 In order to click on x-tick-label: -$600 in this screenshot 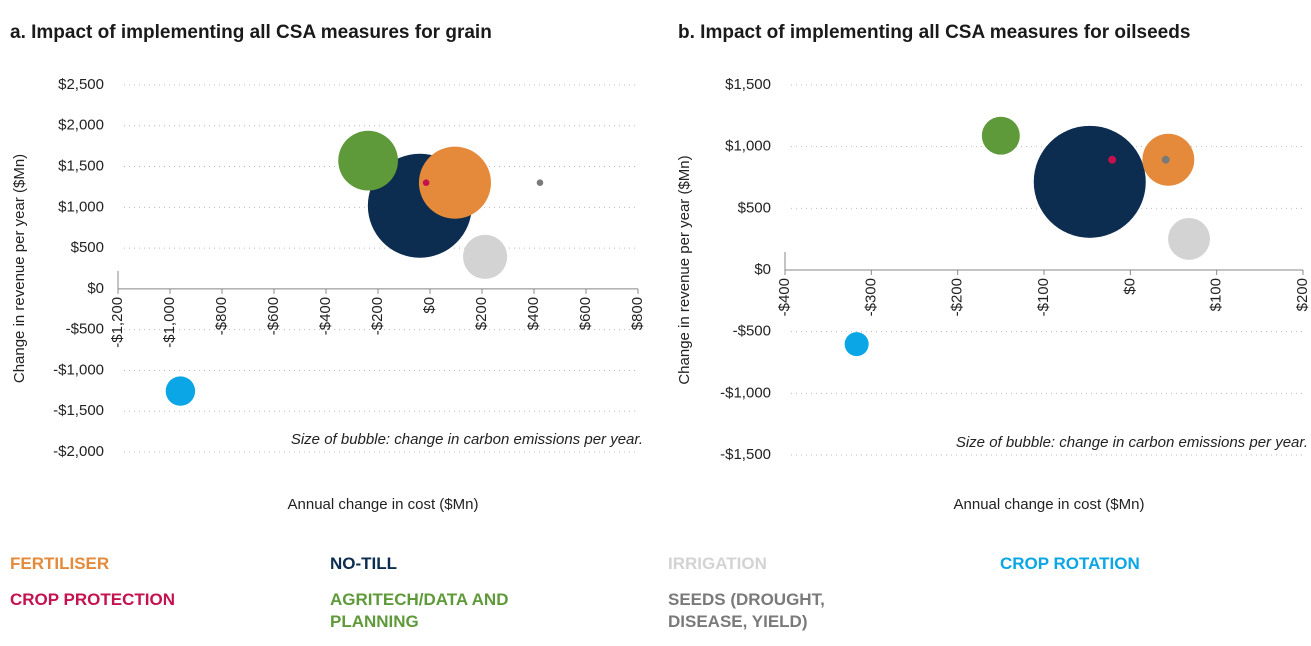, I will do `click(273, 316)`.